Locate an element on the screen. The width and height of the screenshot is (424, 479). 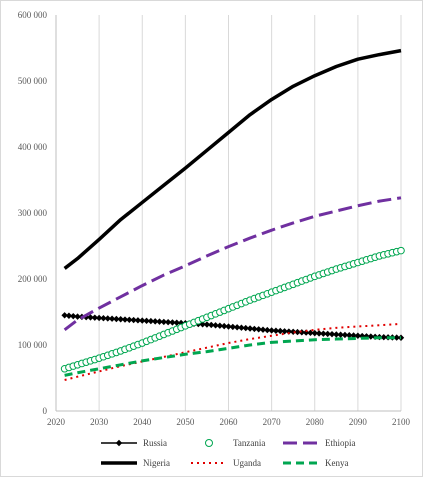
x-tick-label: 2050 is located at coordinates (185, 422).